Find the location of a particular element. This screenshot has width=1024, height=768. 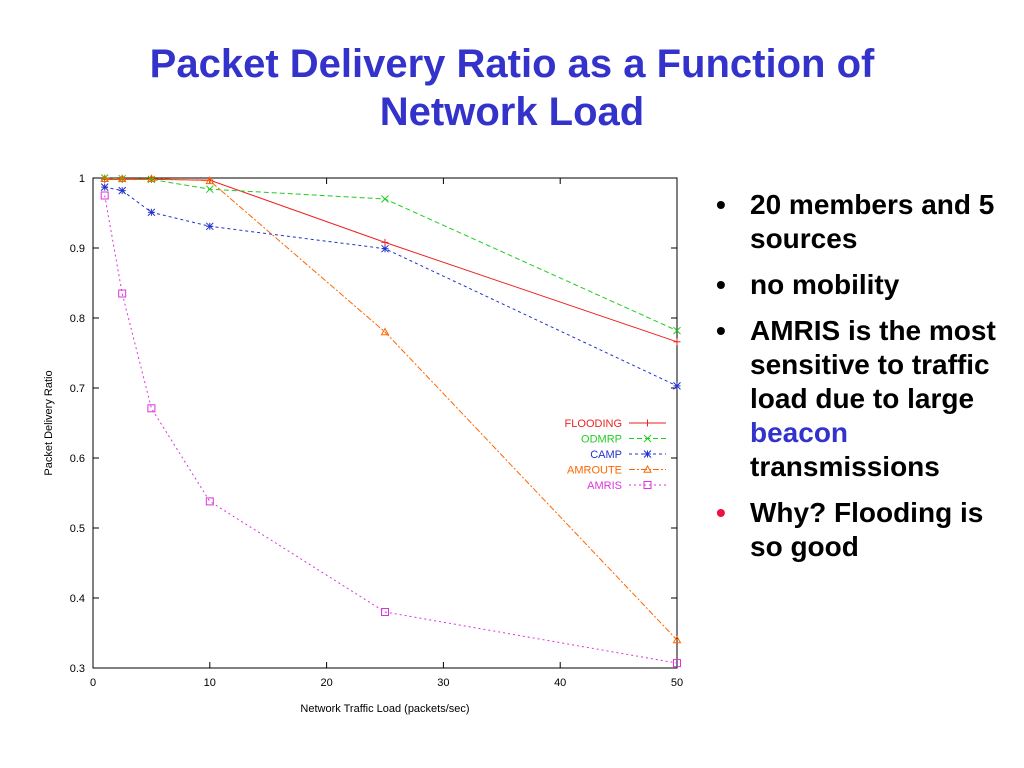

bullet-item: • 20 members and 5 sources is located at coordinates (855, 221).